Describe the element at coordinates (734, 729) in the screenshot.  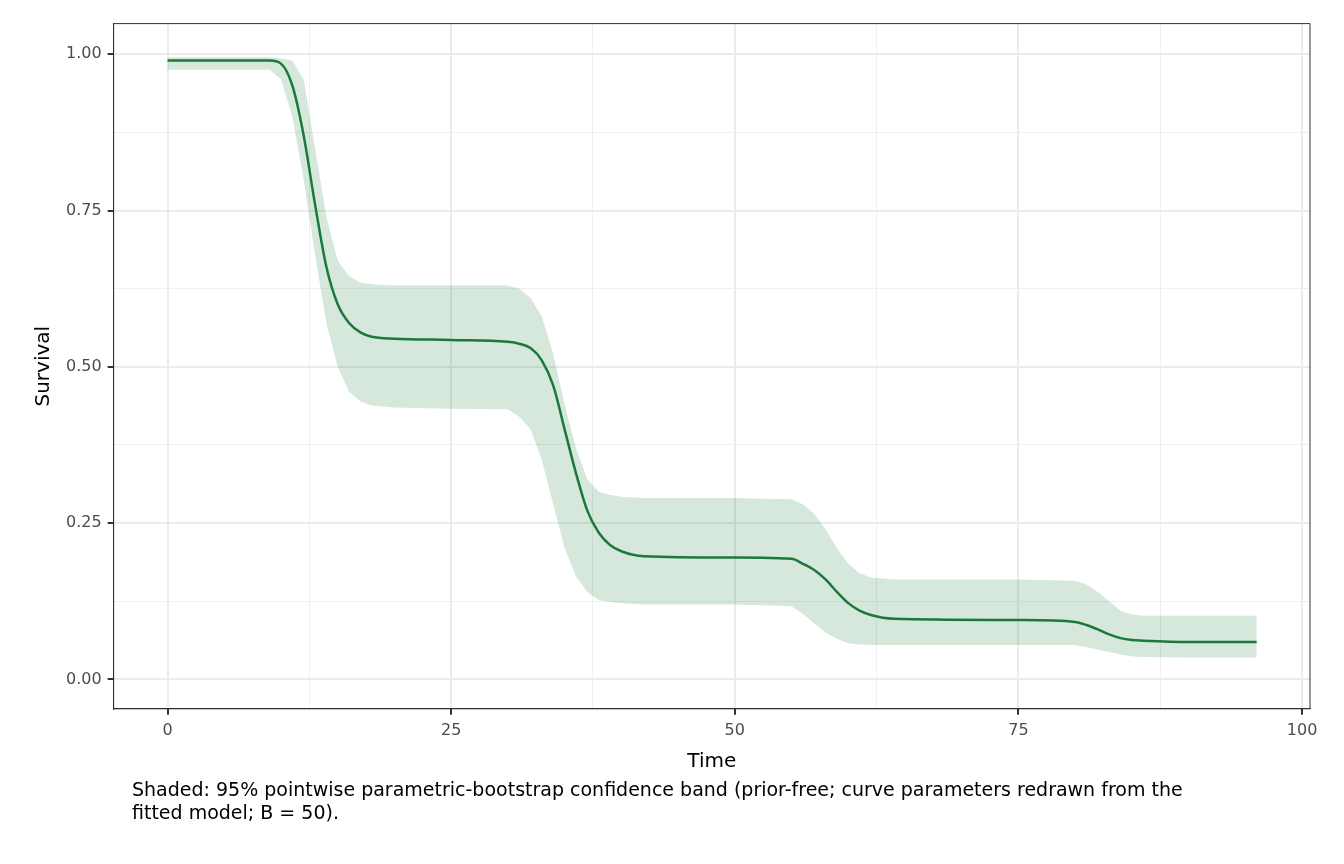
I see `x-tick-label: 50` at that location.